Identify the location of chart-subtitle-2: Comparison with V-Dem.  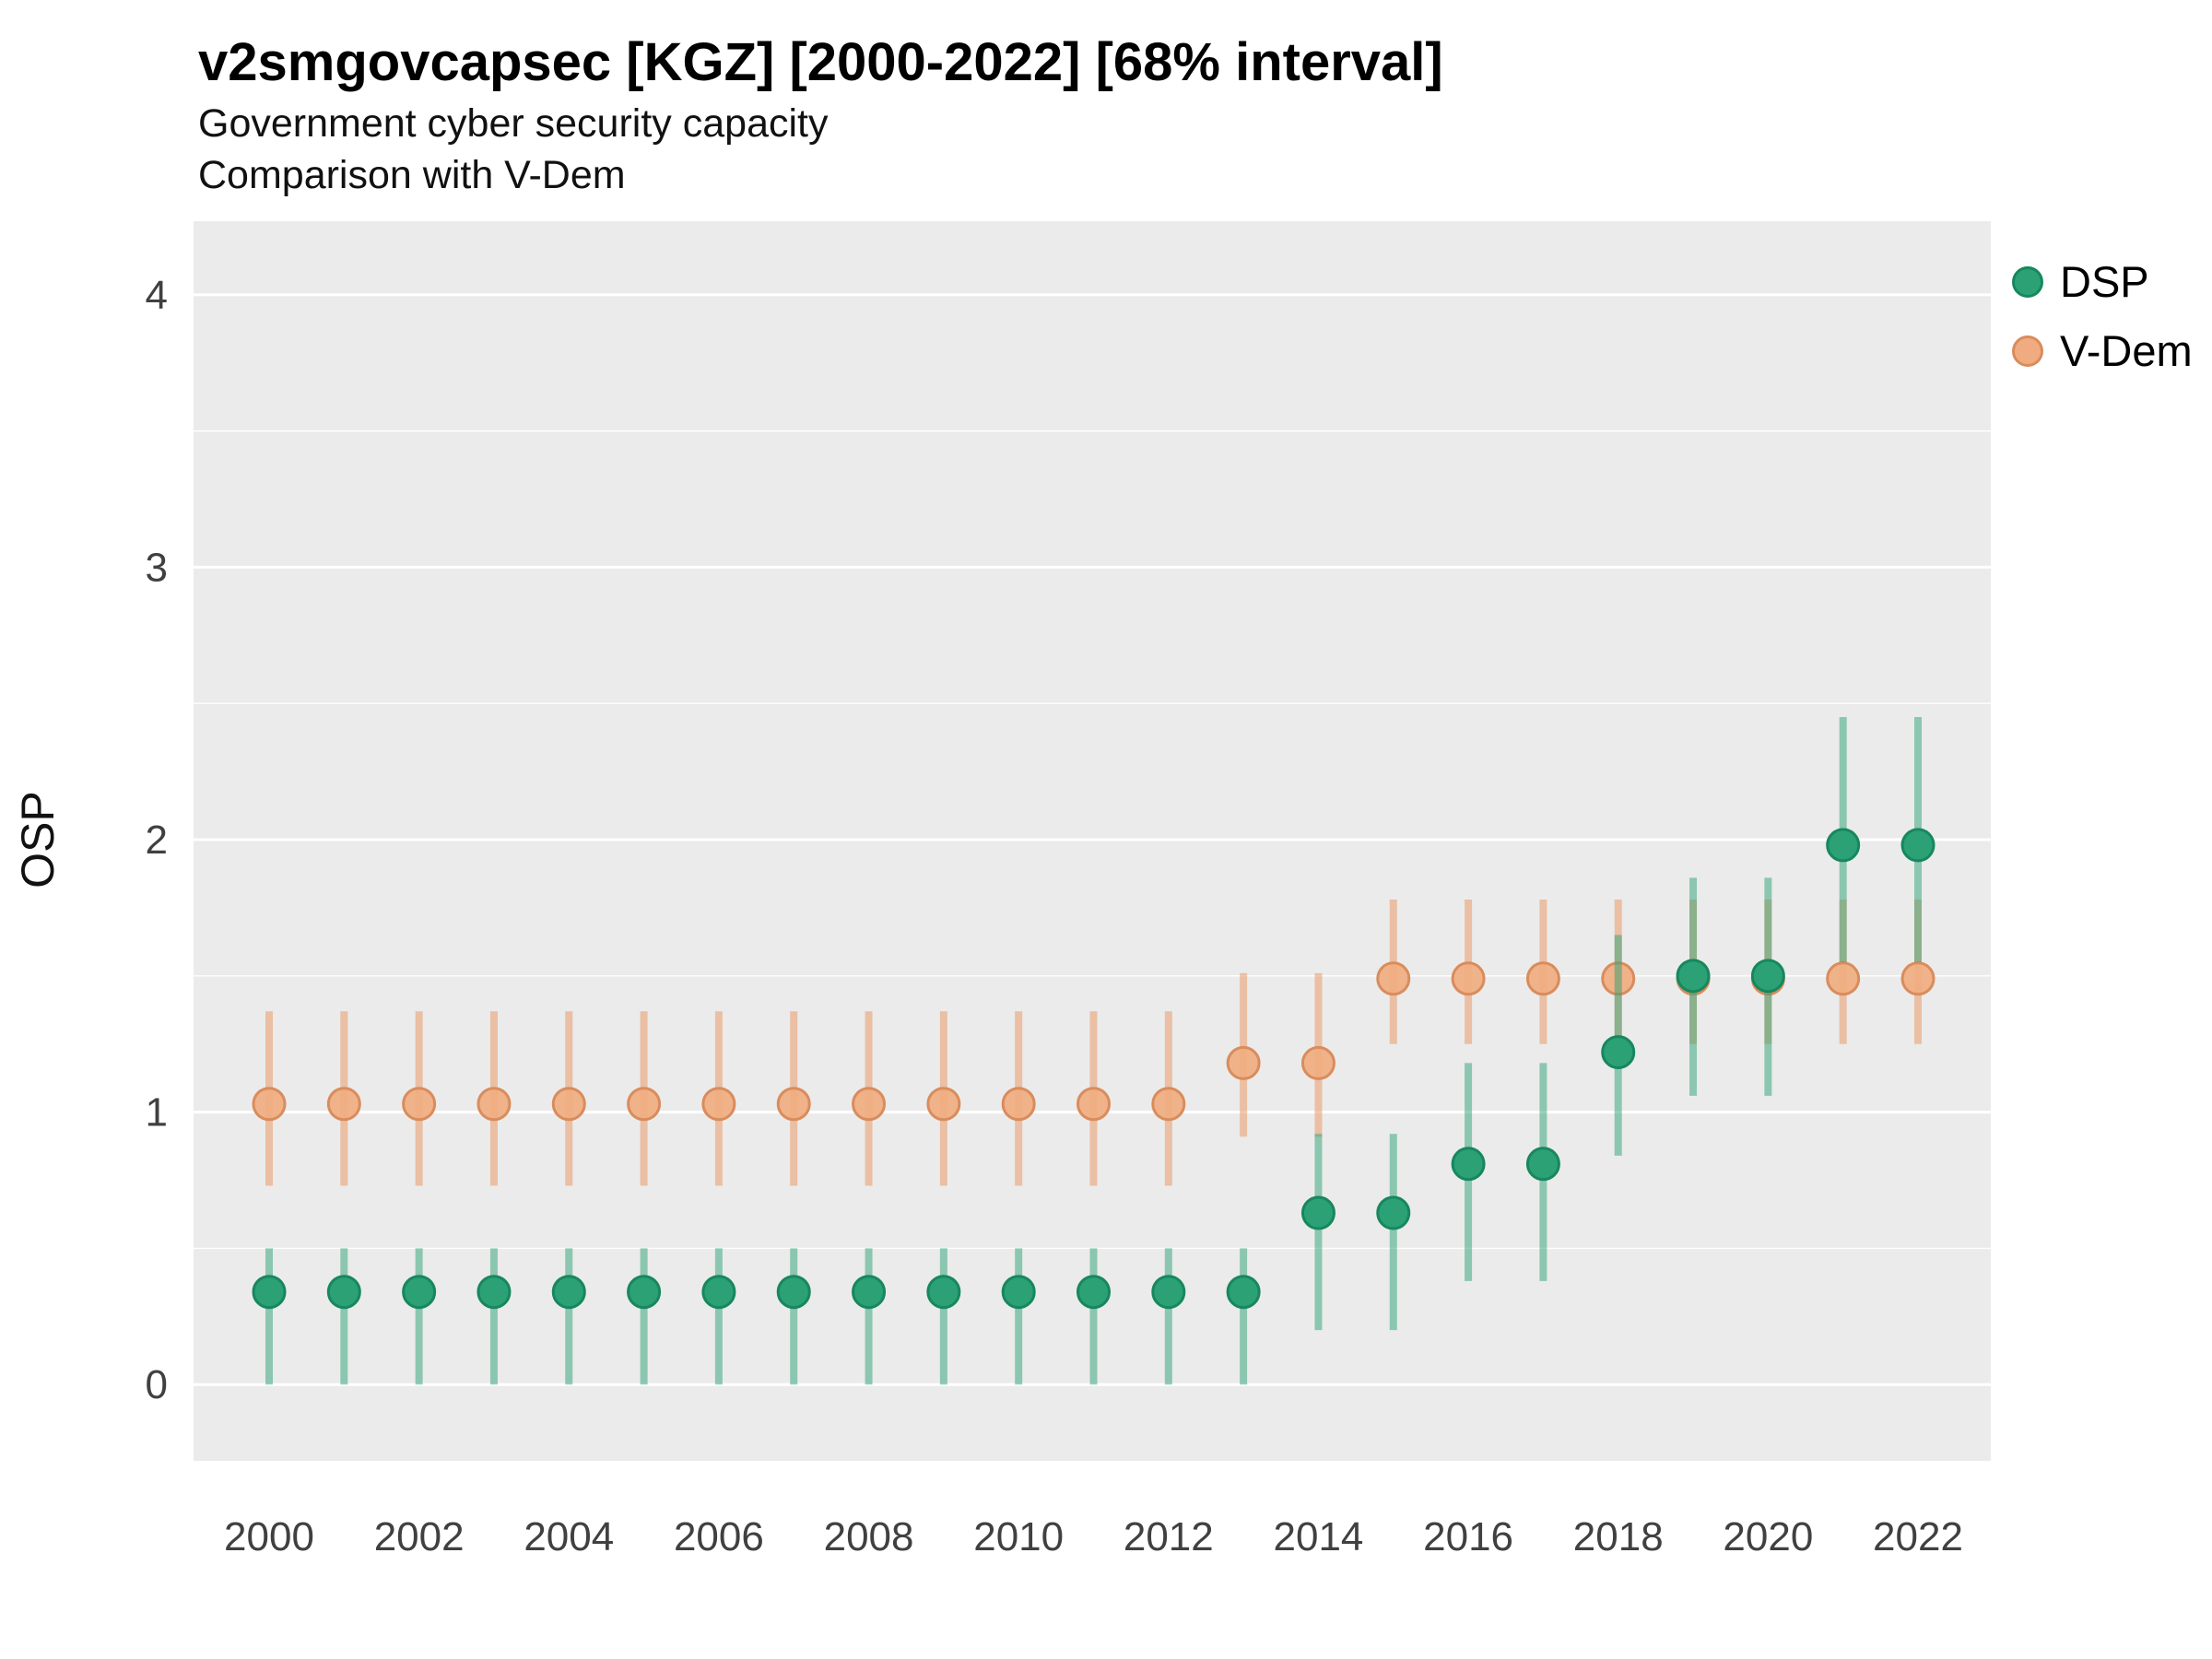
(412, 175).